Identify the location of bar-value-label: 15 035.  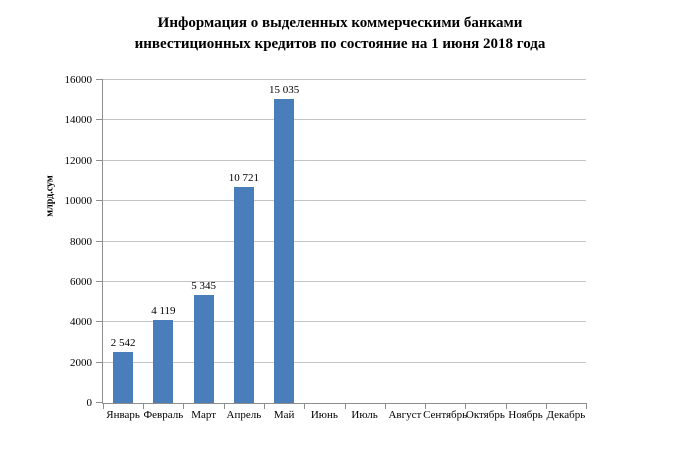
(284, 90).